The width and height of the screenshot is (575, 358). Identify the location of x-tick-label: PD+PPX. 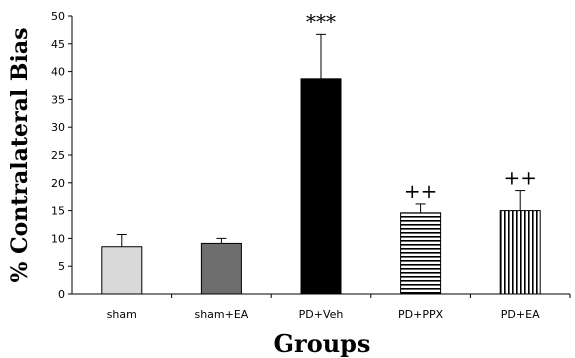
(421, 314).